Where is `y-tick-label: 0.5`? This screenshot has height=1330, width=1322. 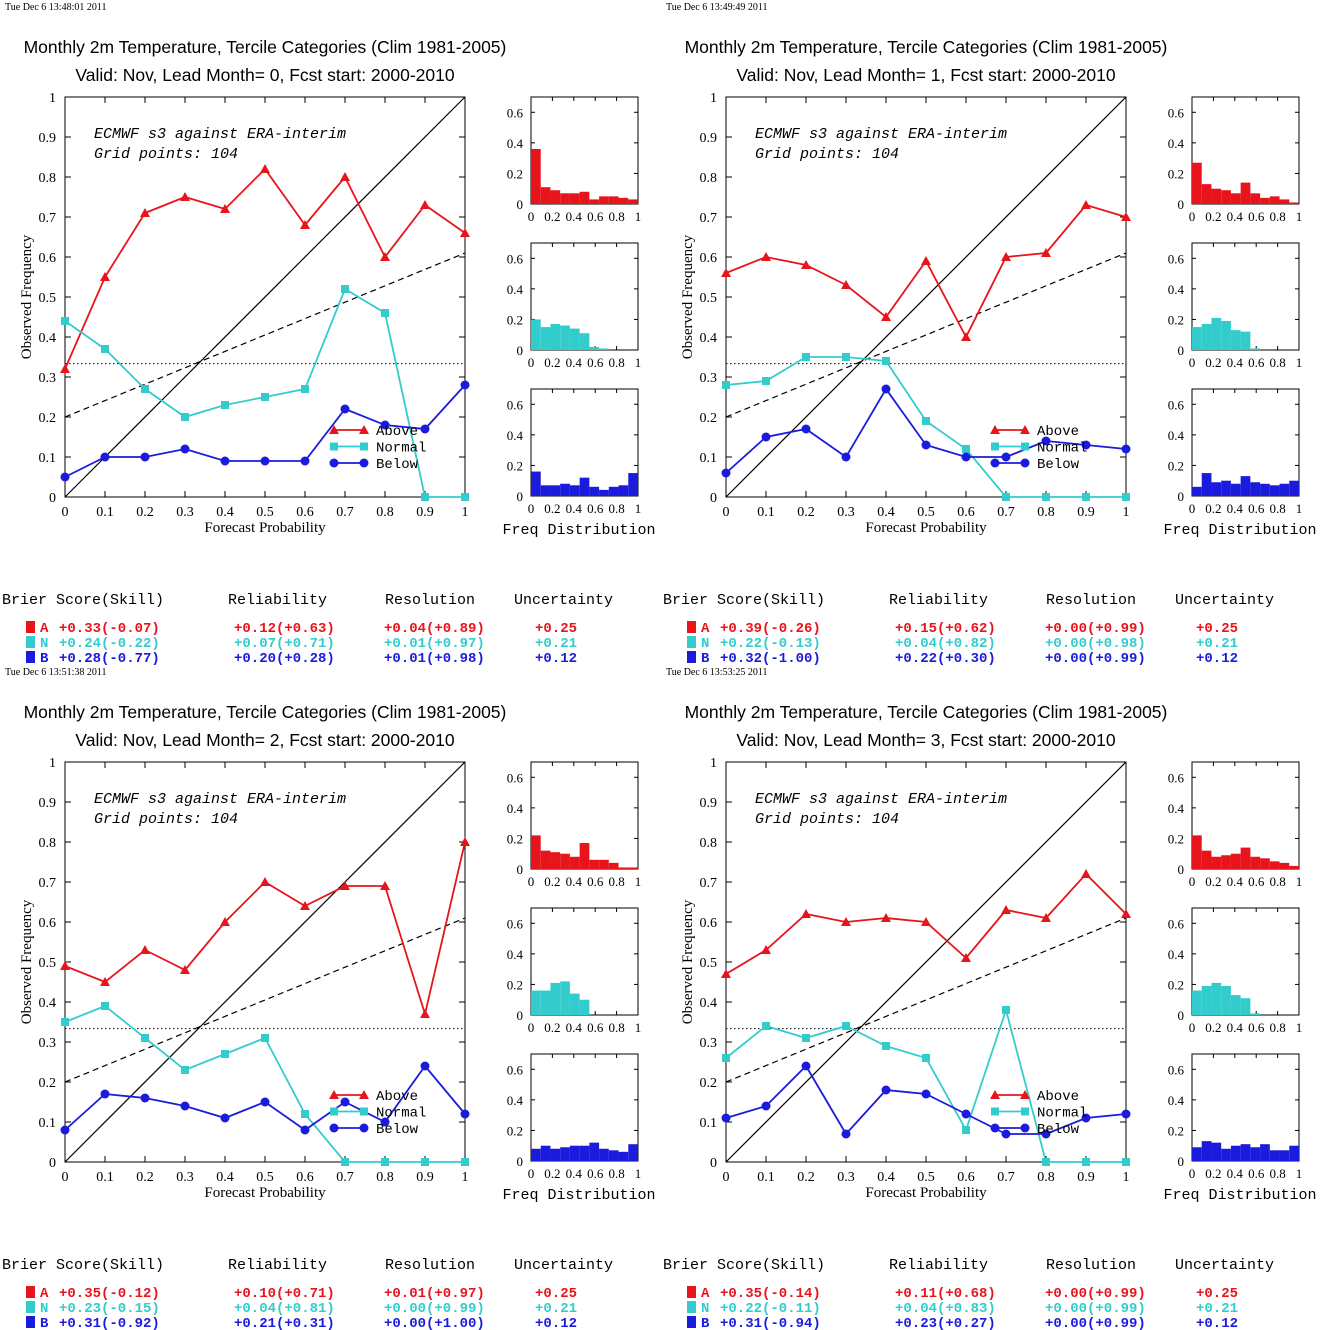
y-tick-label: 0.5 is located at coordinates (48, 963).